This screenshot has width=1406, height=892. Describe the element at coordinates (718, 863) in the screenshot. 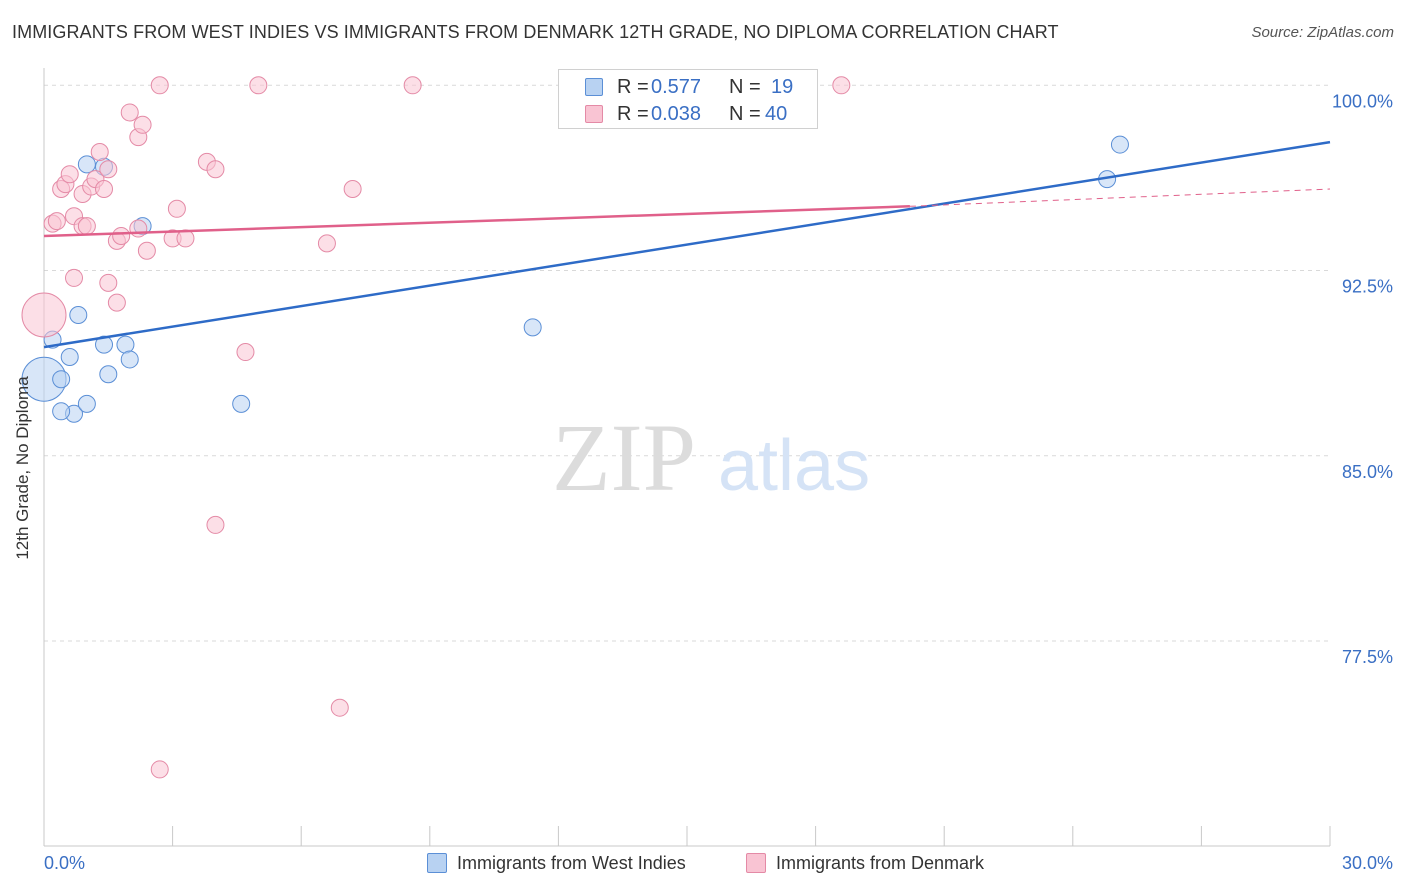

I see `x-tick-labels: 0.0% 30.0%` at that location.